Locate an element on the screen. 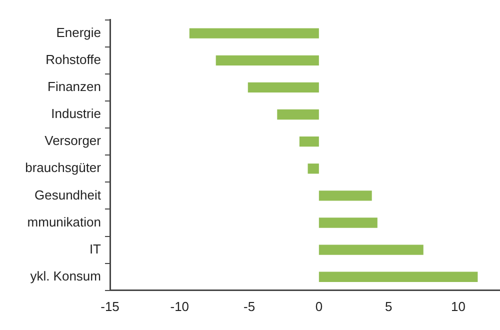  x-tick-label: 5 is located at coordinates (388, 306).